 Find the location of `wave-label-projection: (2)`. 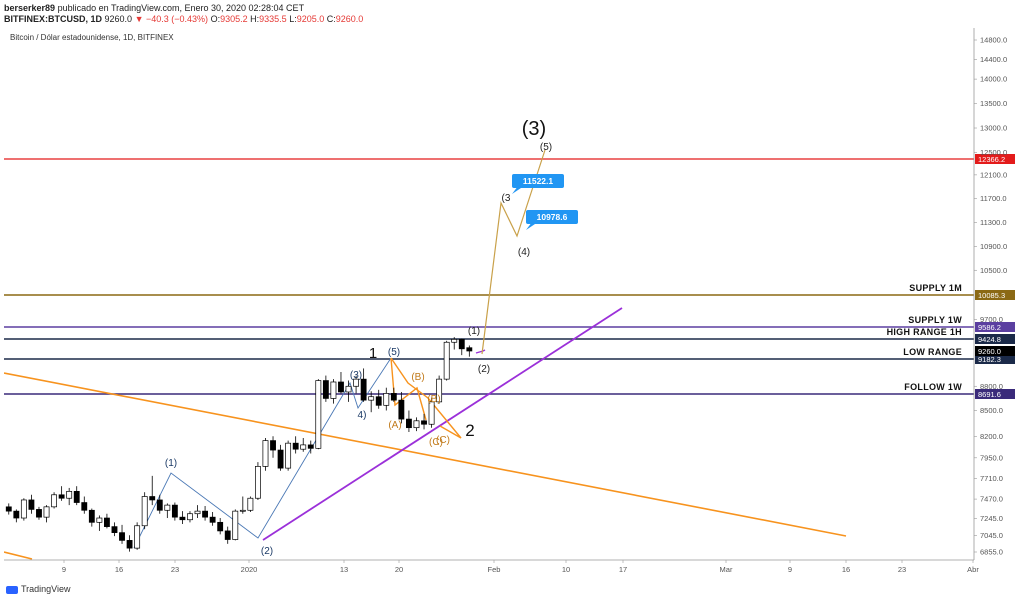

wave-label-projection: (2) is located at coordinates (484, 369).